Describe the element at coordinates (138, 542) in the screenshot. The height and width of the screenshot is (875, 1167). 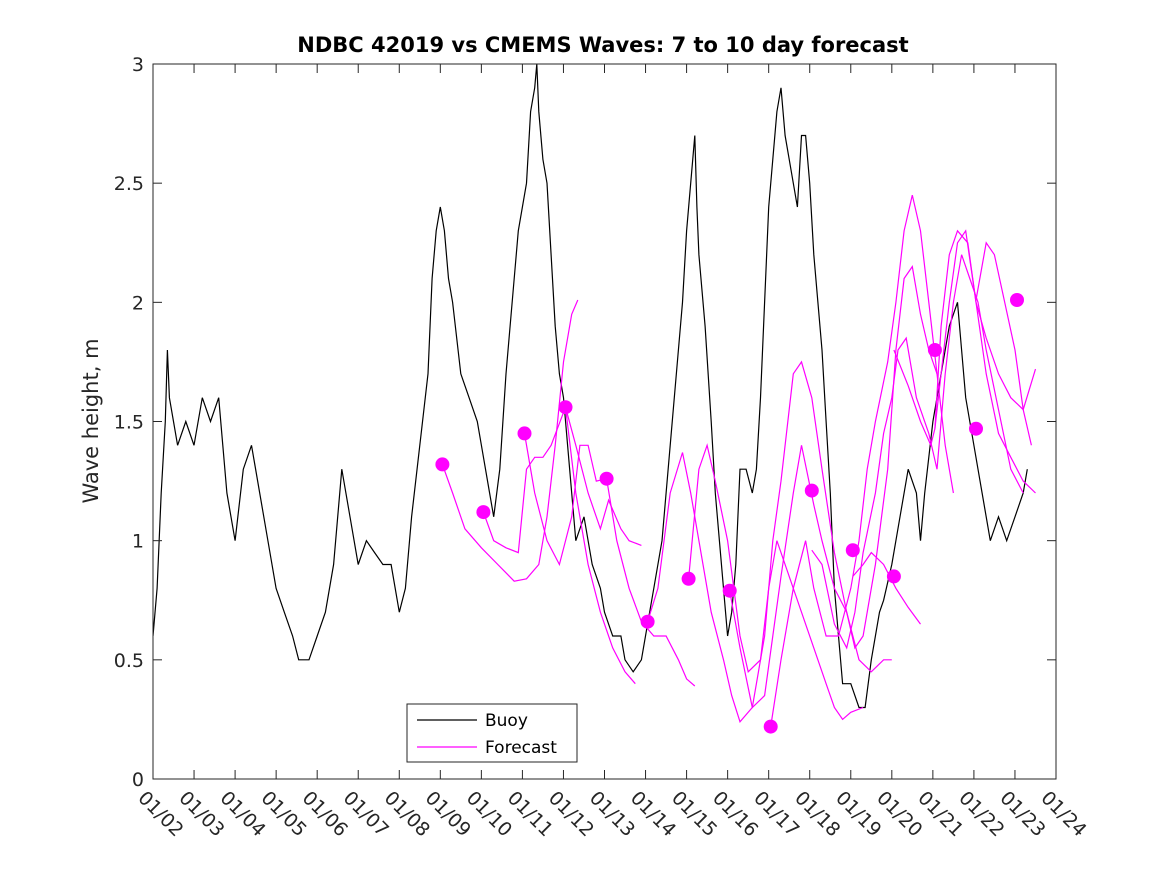
I see `y-tick-label: 1` at that location.